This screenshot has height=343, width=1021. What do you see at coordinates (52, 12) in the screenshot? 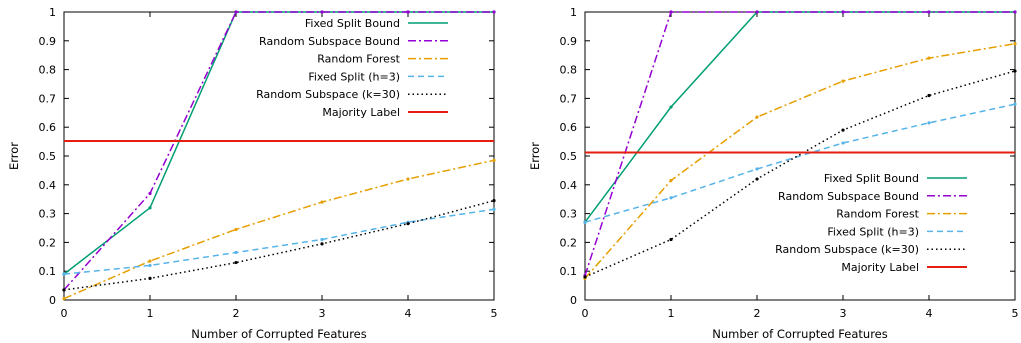
I see `y-tick-label: 1` at bounding box center [52, 12].